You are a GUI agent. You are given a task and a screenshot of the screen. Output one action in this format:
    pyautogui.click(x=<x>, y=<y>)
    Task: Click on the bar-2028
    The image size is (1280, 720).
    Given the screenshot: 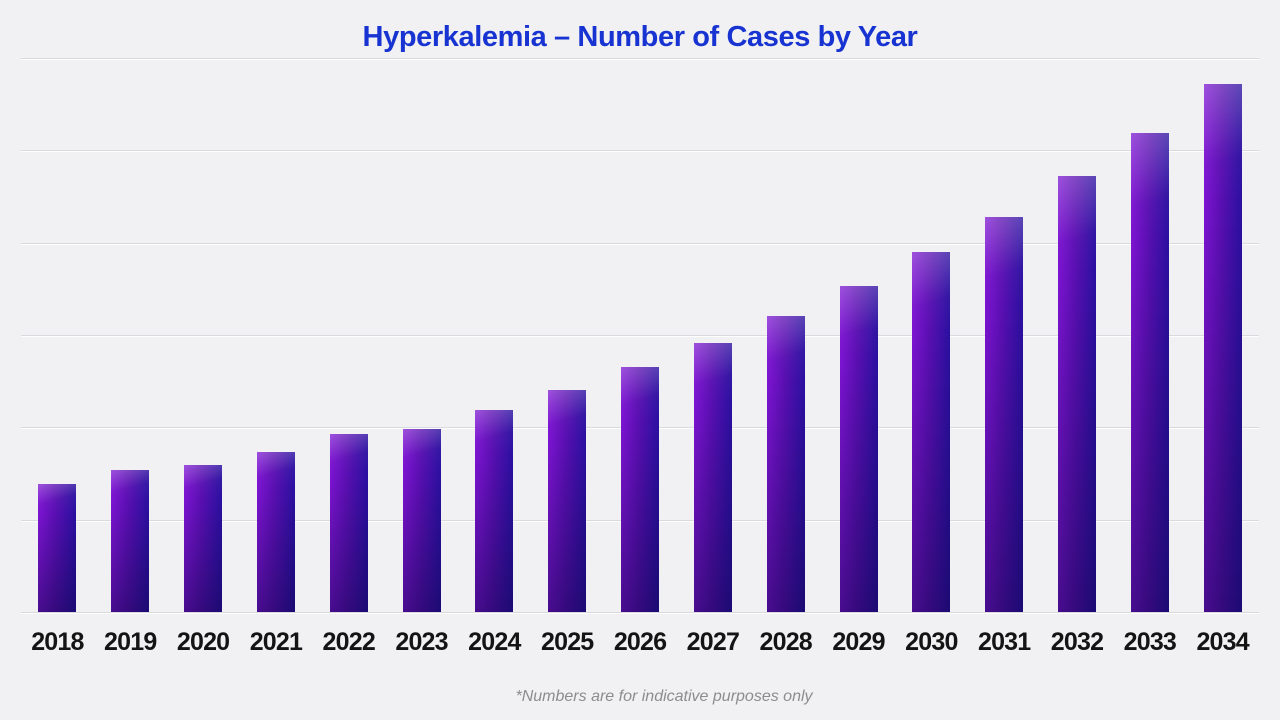 What is the action you would take?
    pyautogui.click(x=785, y=463)
    